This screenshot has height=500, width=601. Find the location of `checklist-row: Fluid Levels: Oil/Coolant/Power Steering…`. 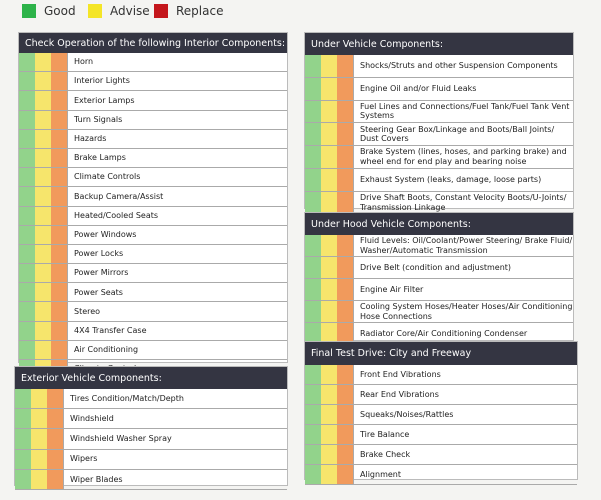

checklist-row: Fluid Levels: Oil/Coolant/Power Steering… is located at coordinates (439, 246).